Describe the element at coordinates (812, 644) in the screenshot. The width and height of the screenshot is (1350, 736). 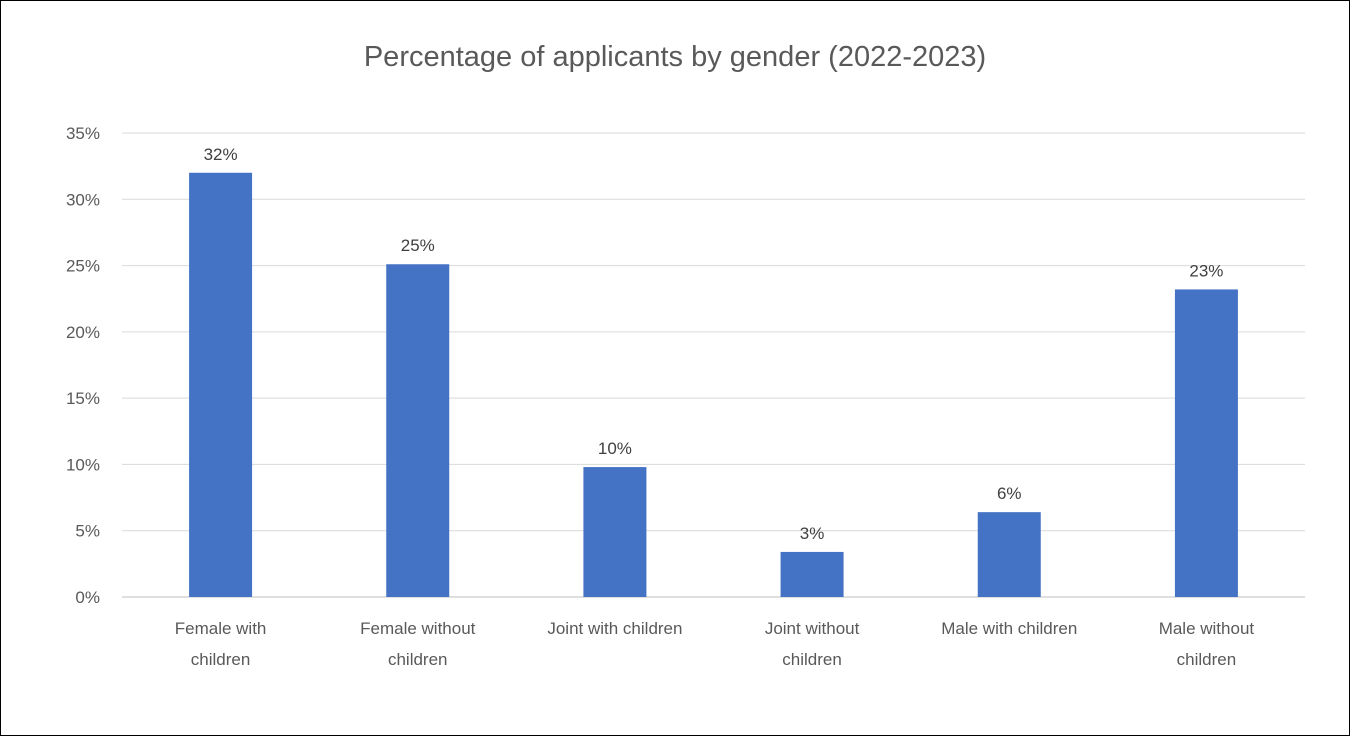
I see `x-tick-label: Joint without children` at that location.